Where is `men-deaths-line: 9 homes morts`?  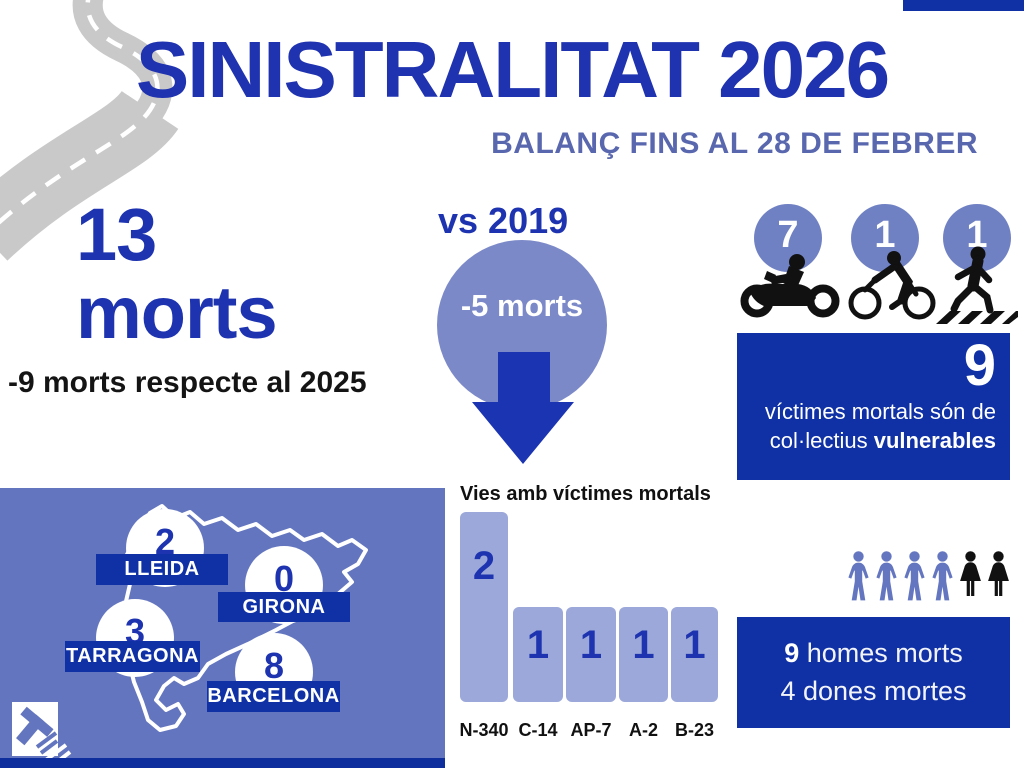
men-deaths-line: 9 homes morts is located at coordinates (873, 653).